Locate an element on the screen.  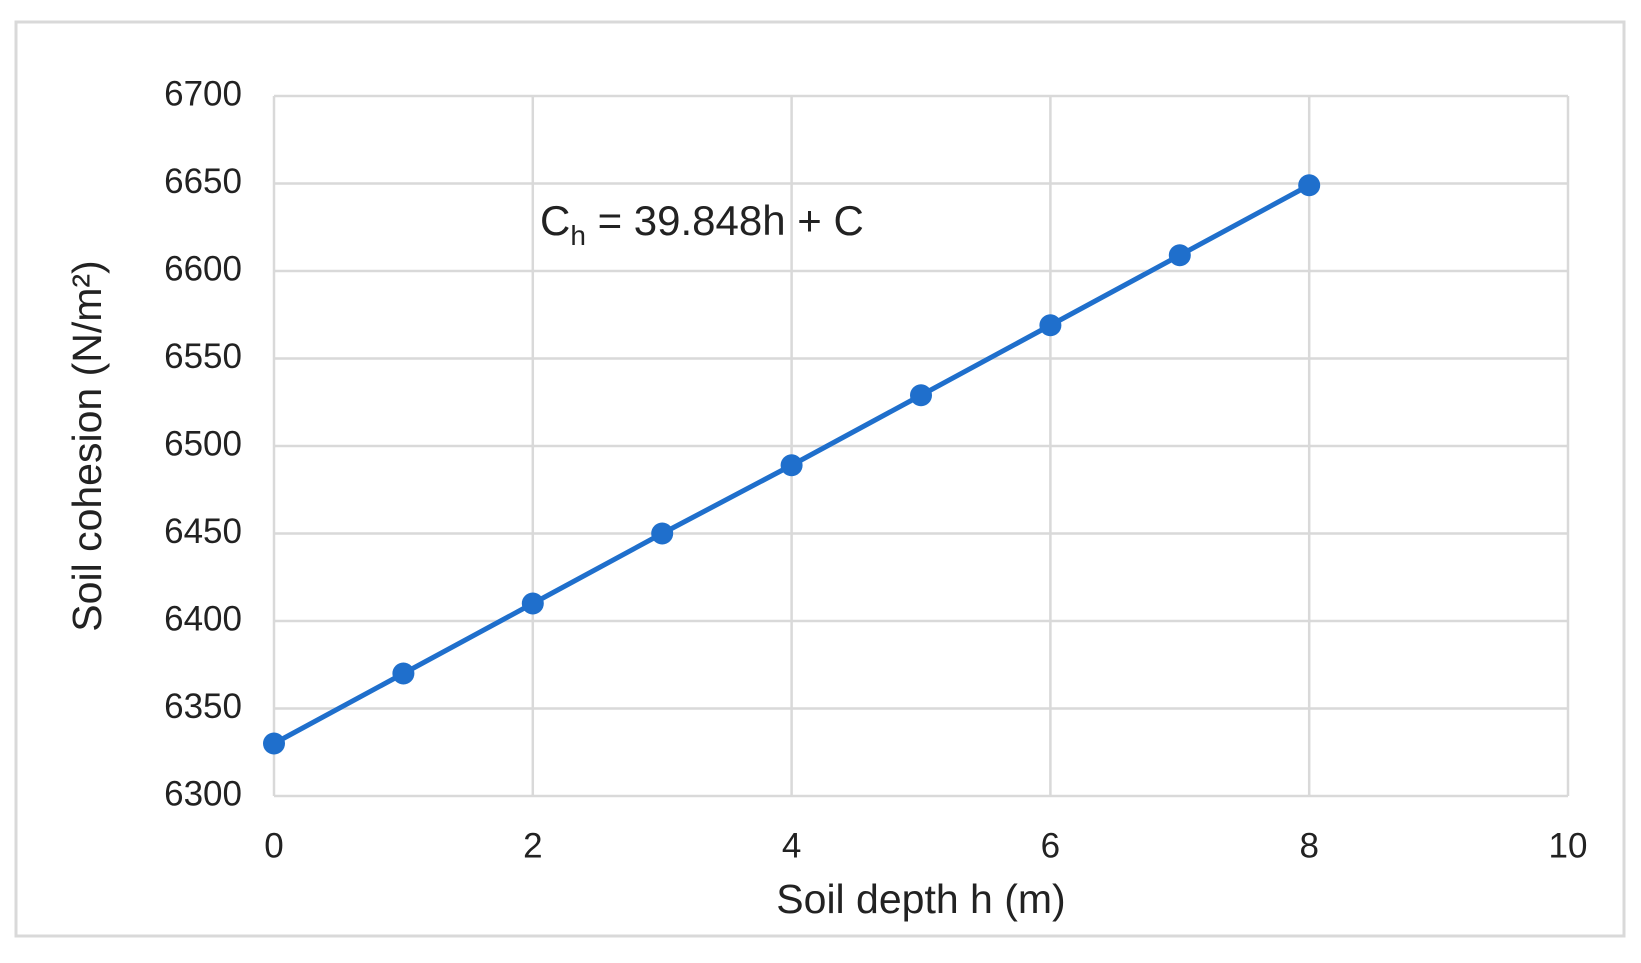
x-tick-label: 0 is located at coordinates (273, 845).